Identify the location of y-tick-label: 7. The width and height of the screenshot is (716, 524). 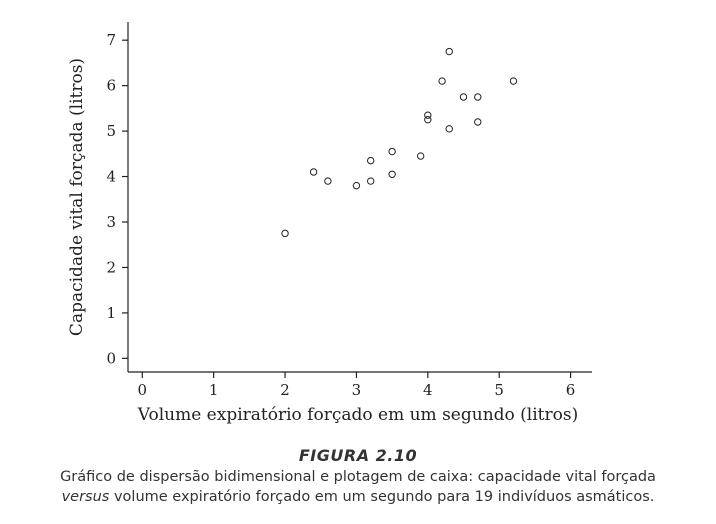
(111, 40).